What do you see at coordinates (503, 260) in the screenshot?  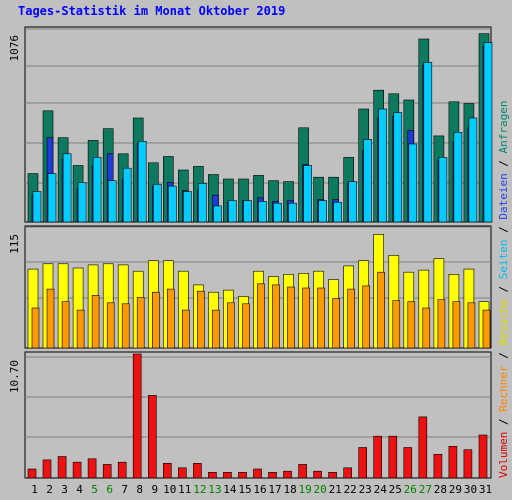 I see `legend-entry-seiten: Seiten` at bounding box center [503, 260].